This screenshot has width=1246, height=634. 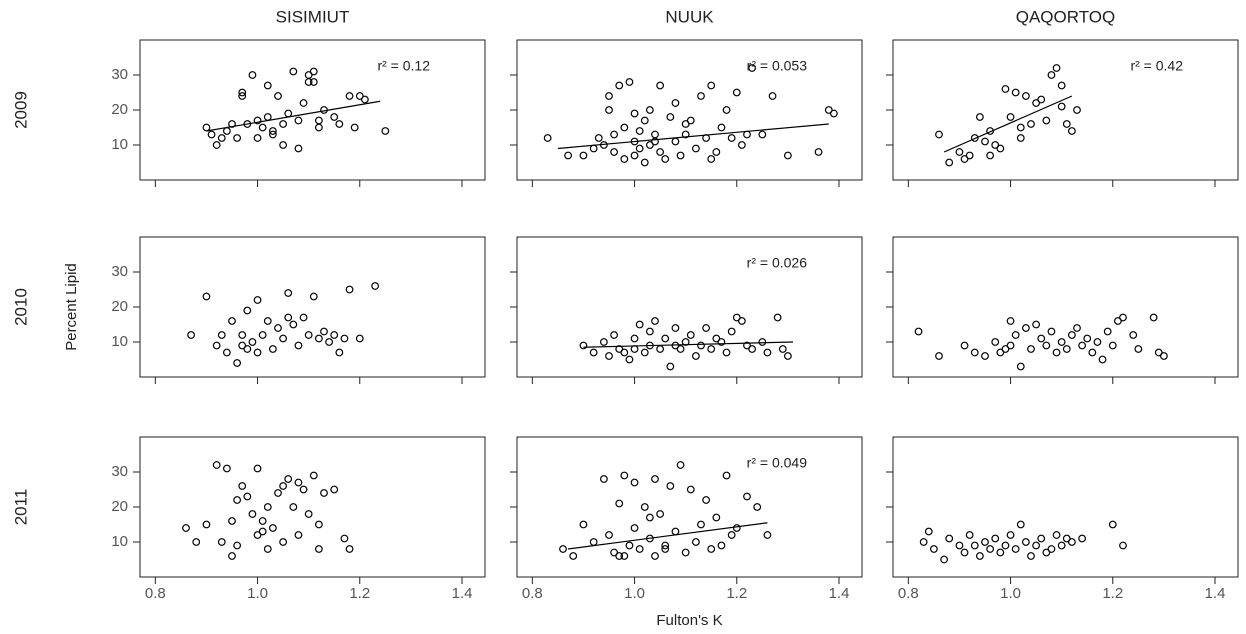 What do you see at coordinates (71, 307) in the screenshot?
I see `y-axis-label: Percent Lipid` at bounding box center [71, 307].